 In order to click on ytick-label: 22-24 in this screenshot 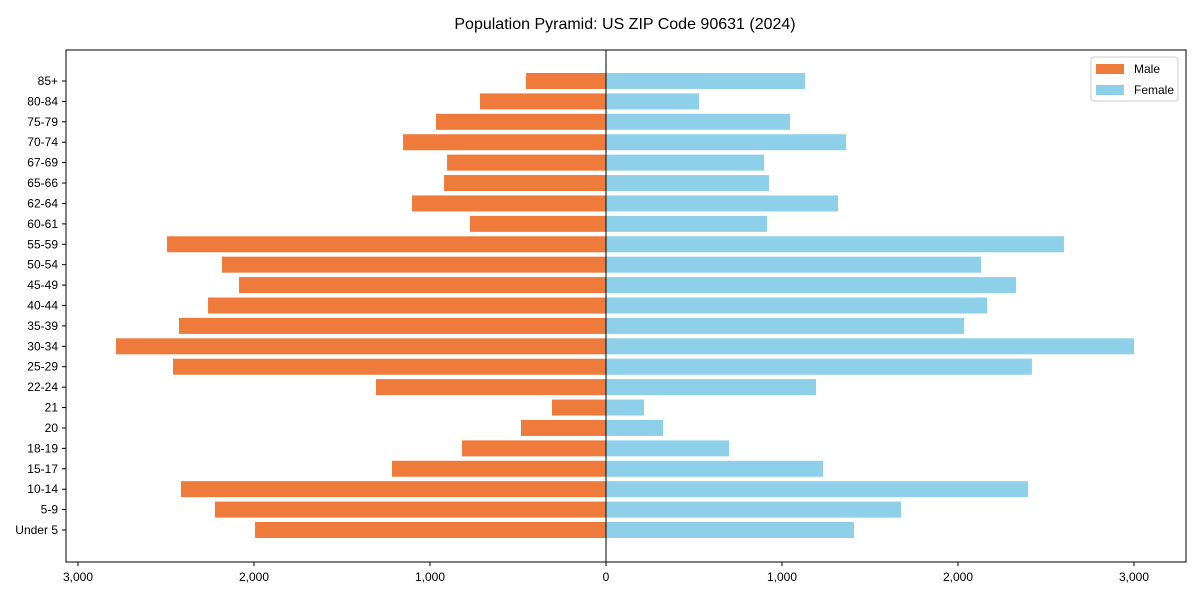, I will do `click(42, 387)`.